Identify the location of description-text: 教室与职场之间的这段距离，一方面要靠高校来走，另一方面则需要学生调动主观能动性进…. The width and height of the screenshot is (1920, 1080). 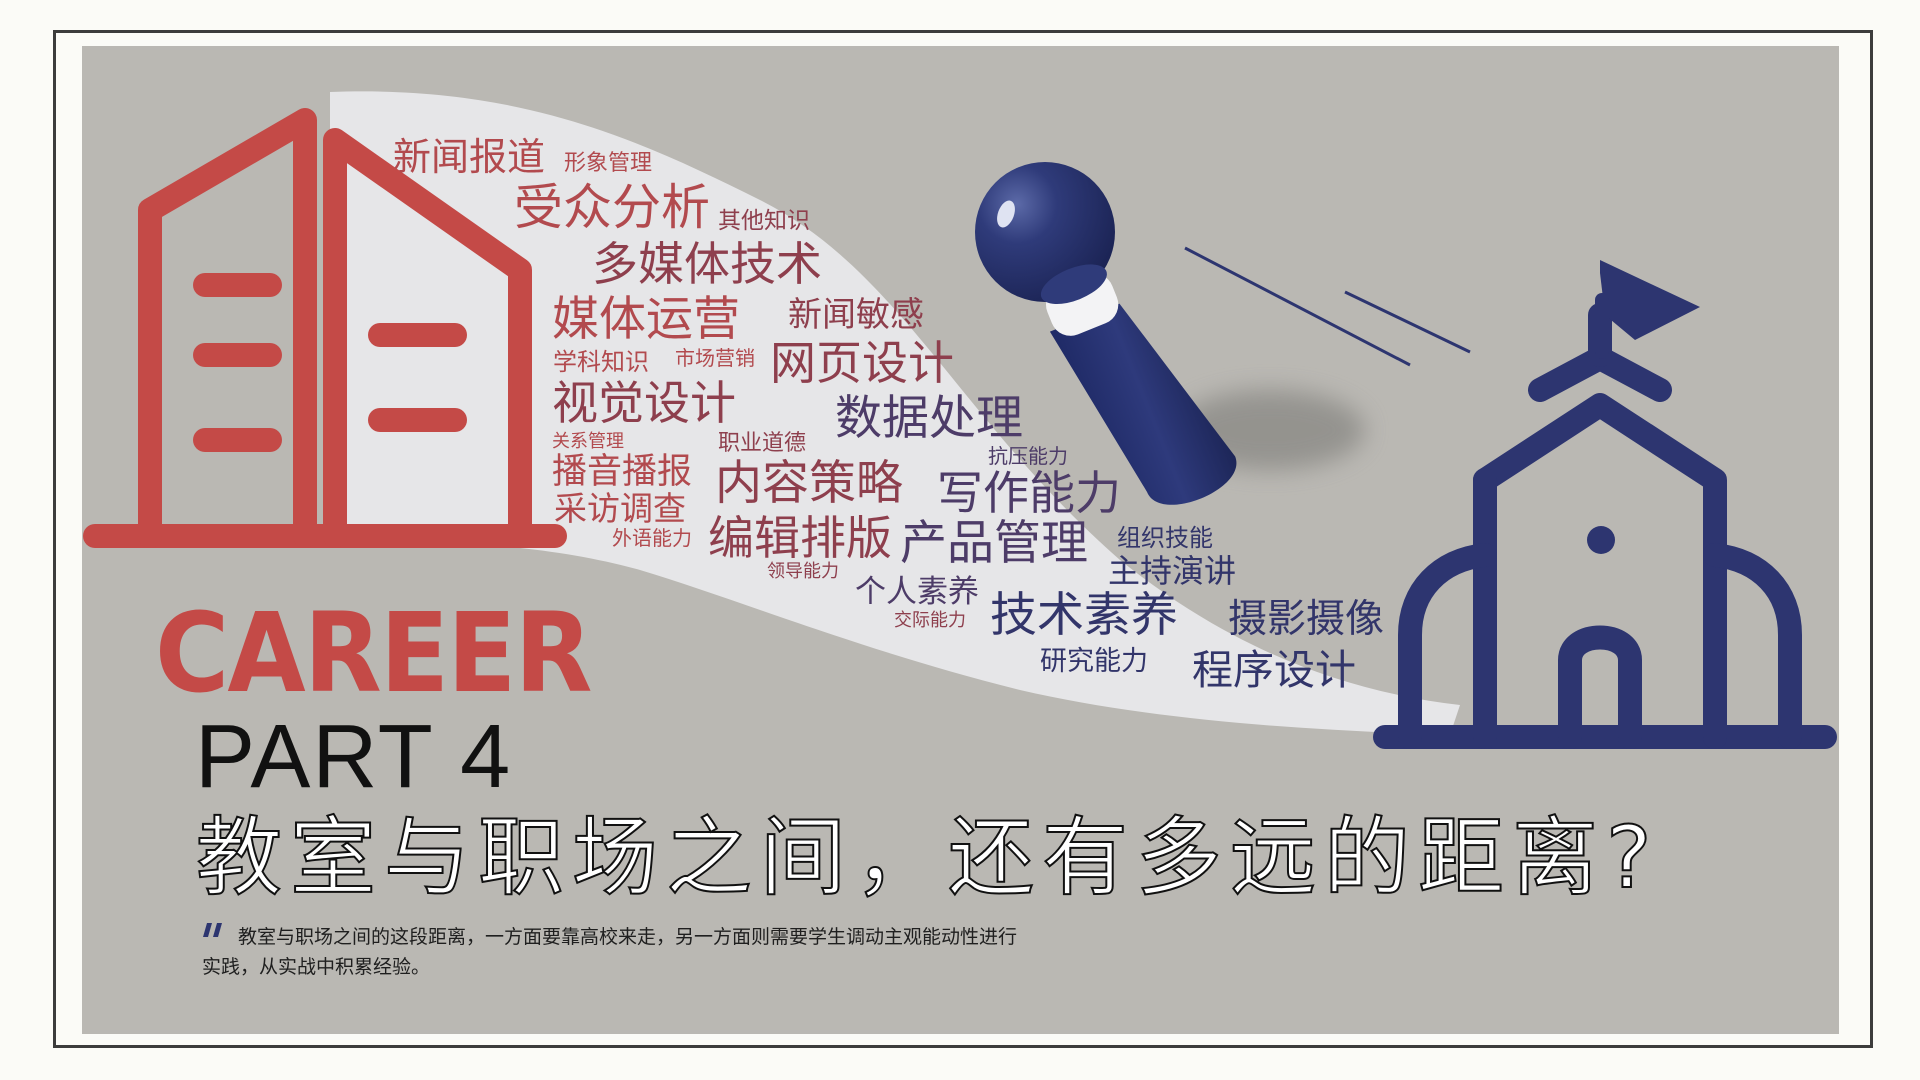
(610, 952).